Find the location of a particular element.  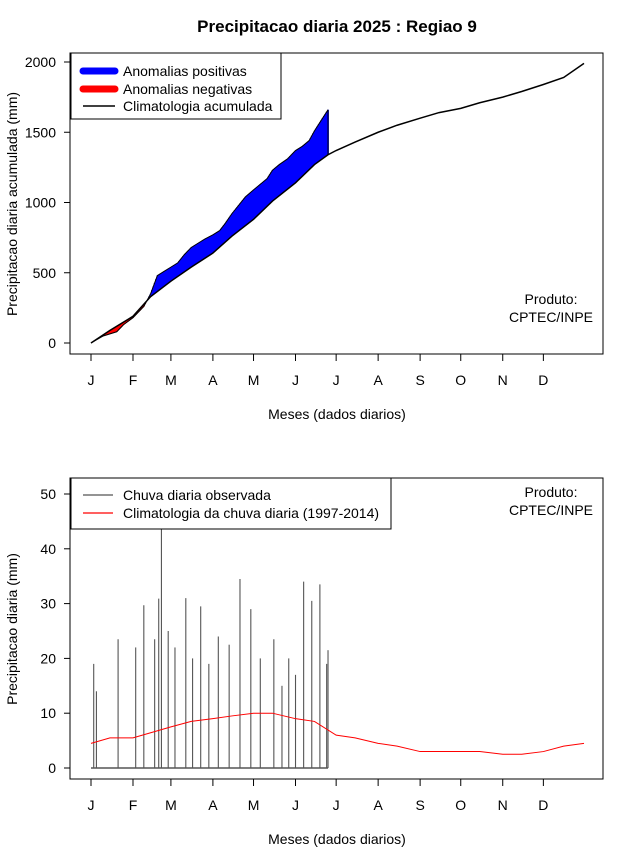

legend-climatology-label: Climatologia acumulada is located at coordinates (198, 106).